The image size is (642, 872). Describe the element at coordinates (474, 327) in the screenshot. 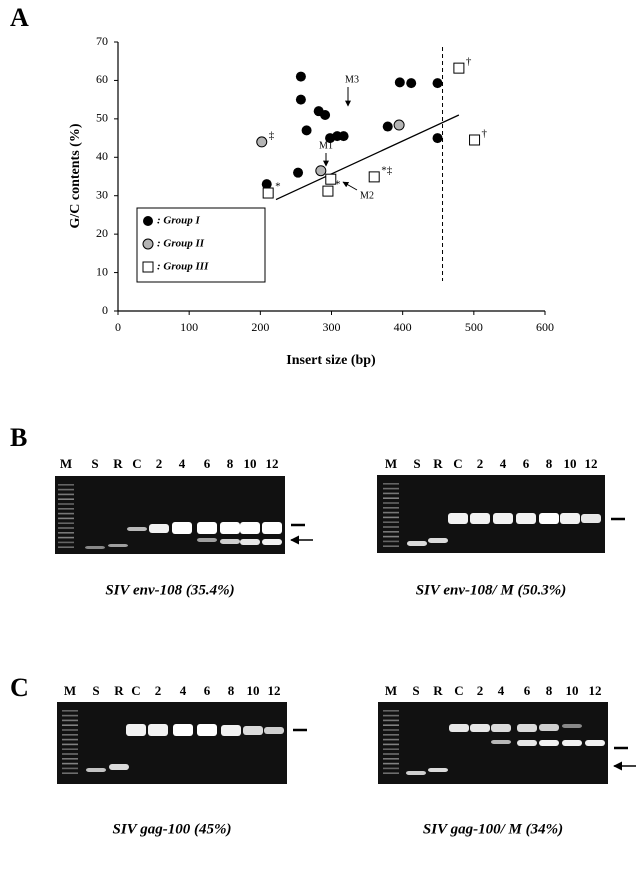

I see `x-tick-label: 500` at that location.